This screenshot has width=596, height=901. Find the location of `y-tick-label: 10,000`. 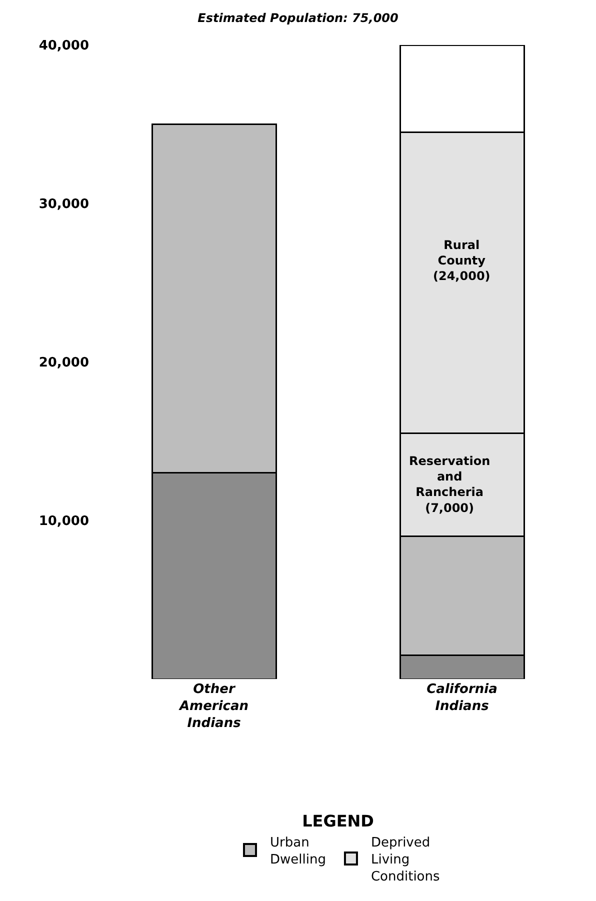

y-tick-label: 10,000 is located at coordinates (63, 522).